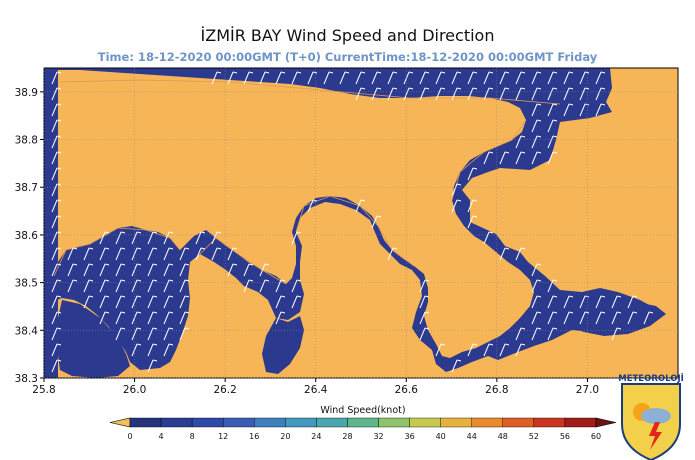 This screenshot has width=695, height=460. What do you see at coordinates (534, 436) in the screenshot?
I see `colorbar-tick-label: 52` at bounding box center [534, 436].